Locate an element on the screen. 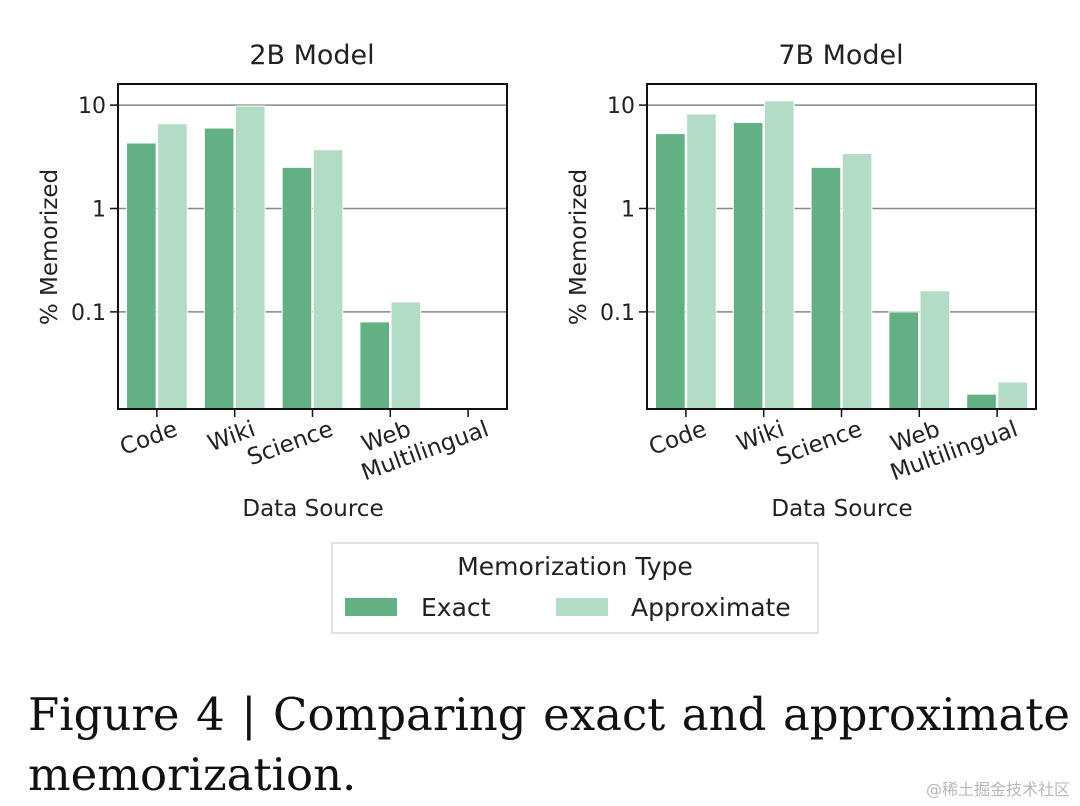  legend-title: Memorization Type is located at coordinates (575, 566).